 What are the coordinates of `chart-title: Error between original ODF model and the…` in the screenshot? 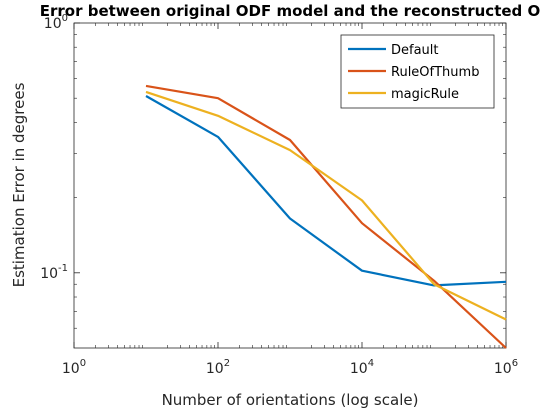 It's located at (290, 11).